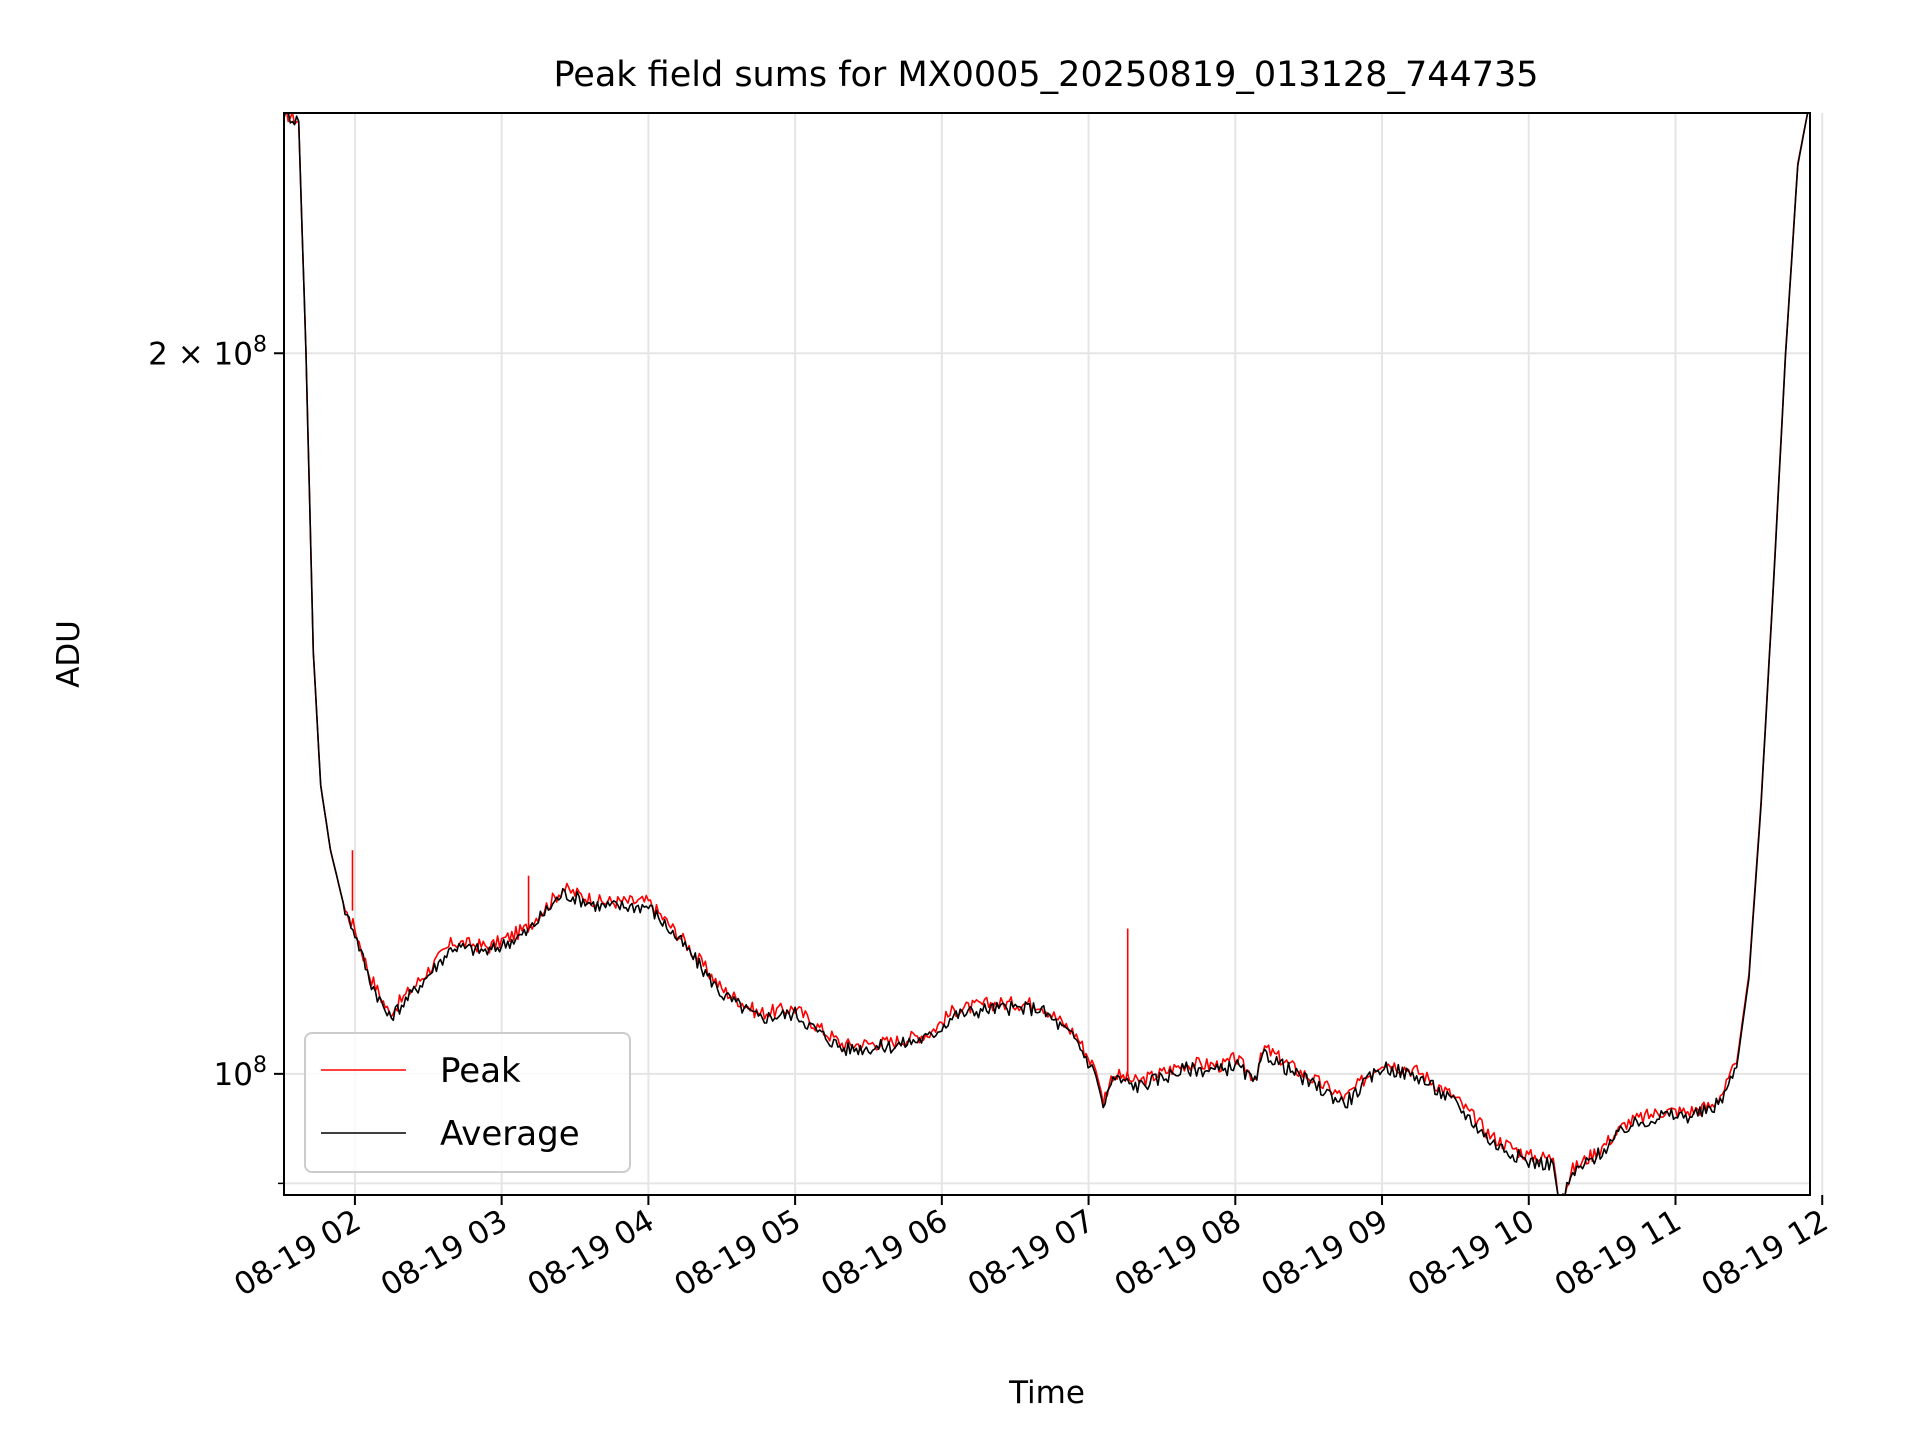 This screenshot has height=1440, width=1920. I want to click on y-axis-label: ADU, so click(69, 654).